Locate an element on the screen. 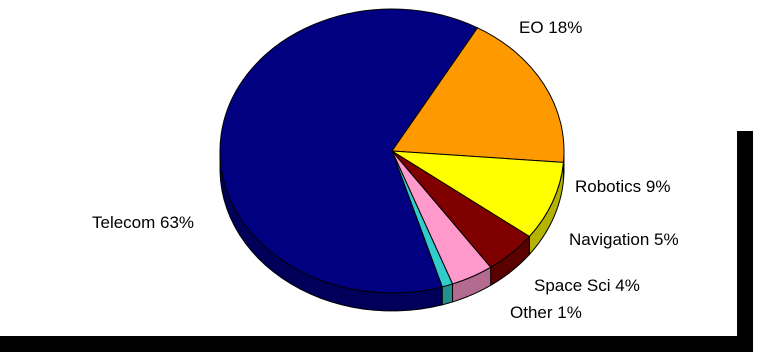 The image size is (764, 360). slice-eo is located at coordinates (478, 95).